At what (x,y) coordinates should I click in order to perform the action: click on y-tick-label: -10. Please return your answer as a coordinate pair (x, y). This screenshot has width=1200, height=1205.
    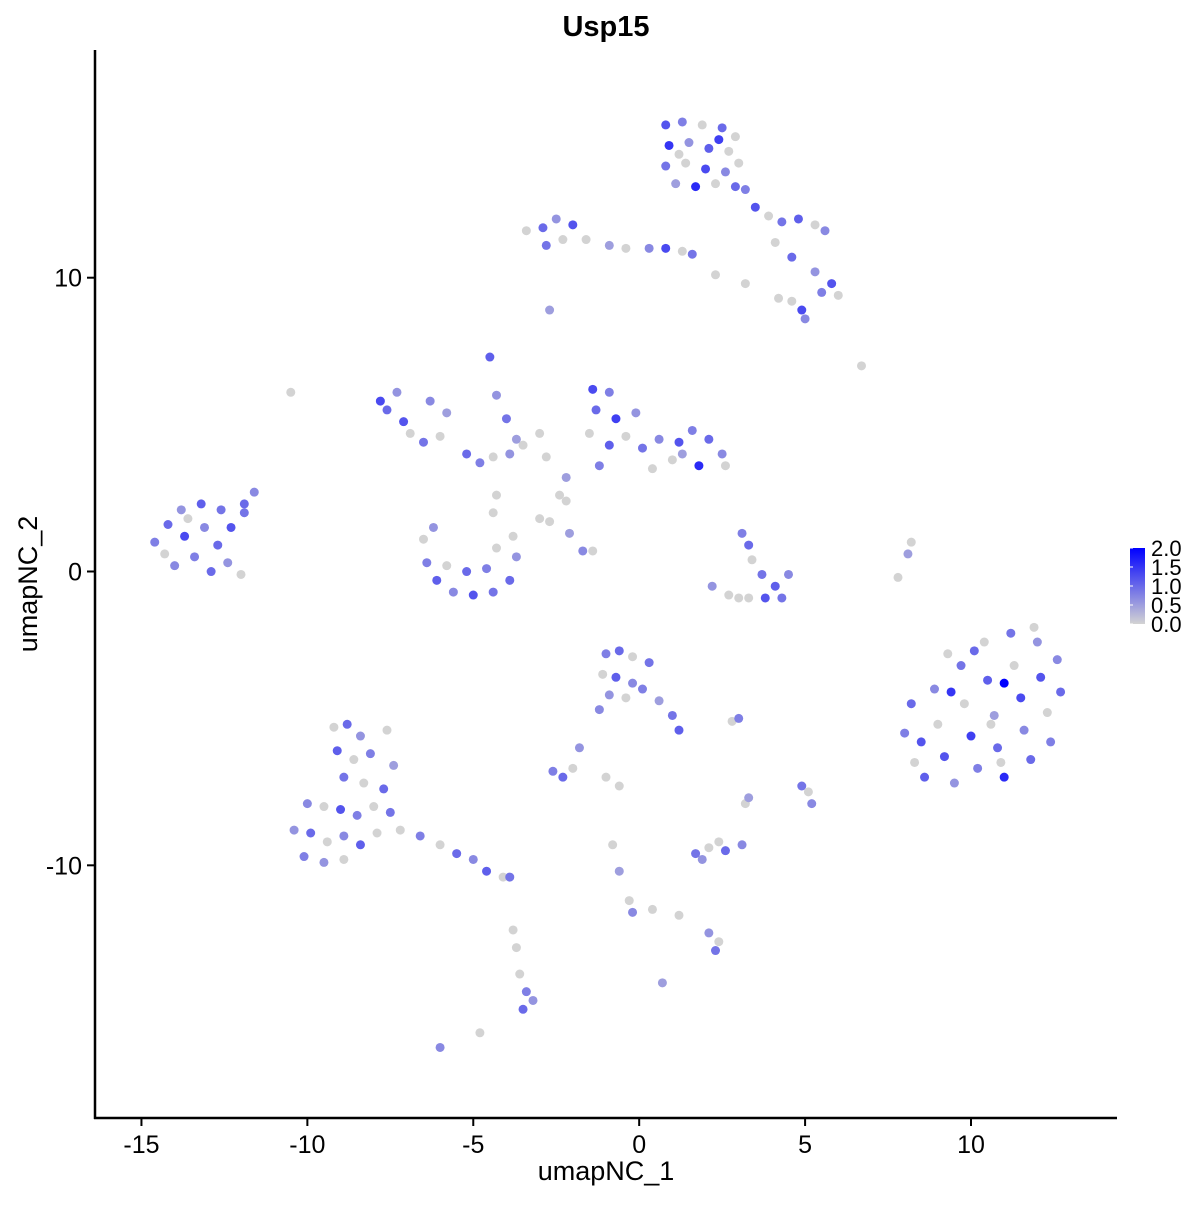
    Looking at the image, I should click on (64, 866).